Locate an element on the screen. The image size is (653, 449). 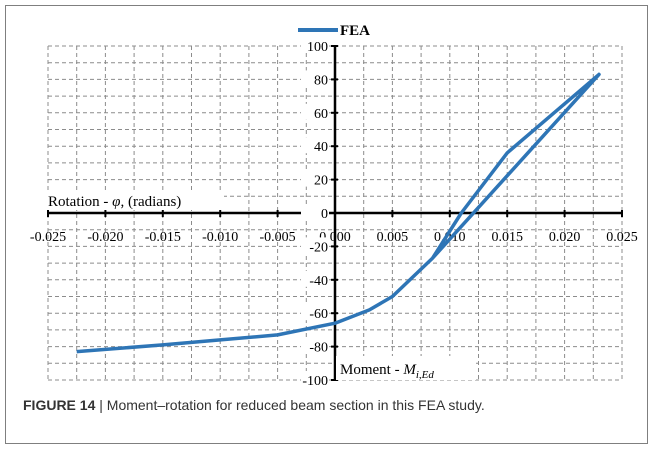
y-tick-label: 20 is located at coordinates (321, 181).